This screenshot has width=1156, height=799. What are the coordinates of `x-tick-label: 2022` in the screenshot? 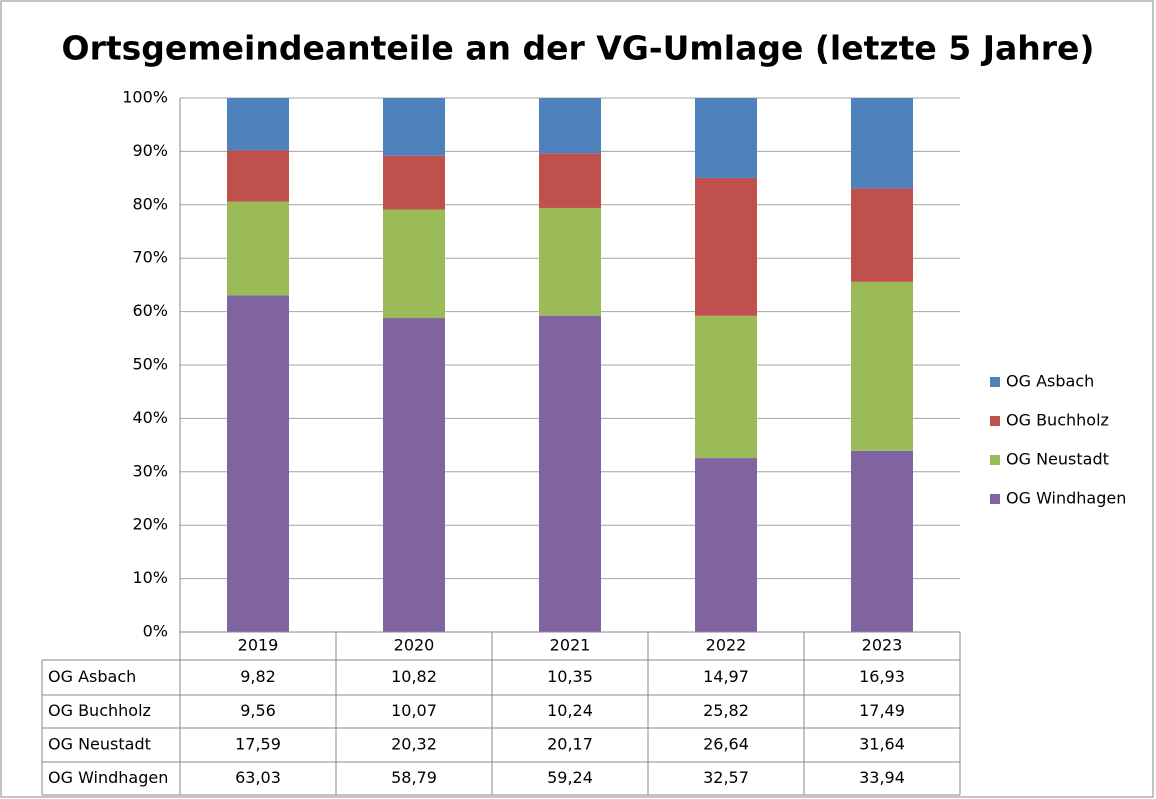 It's located at (726, 645).